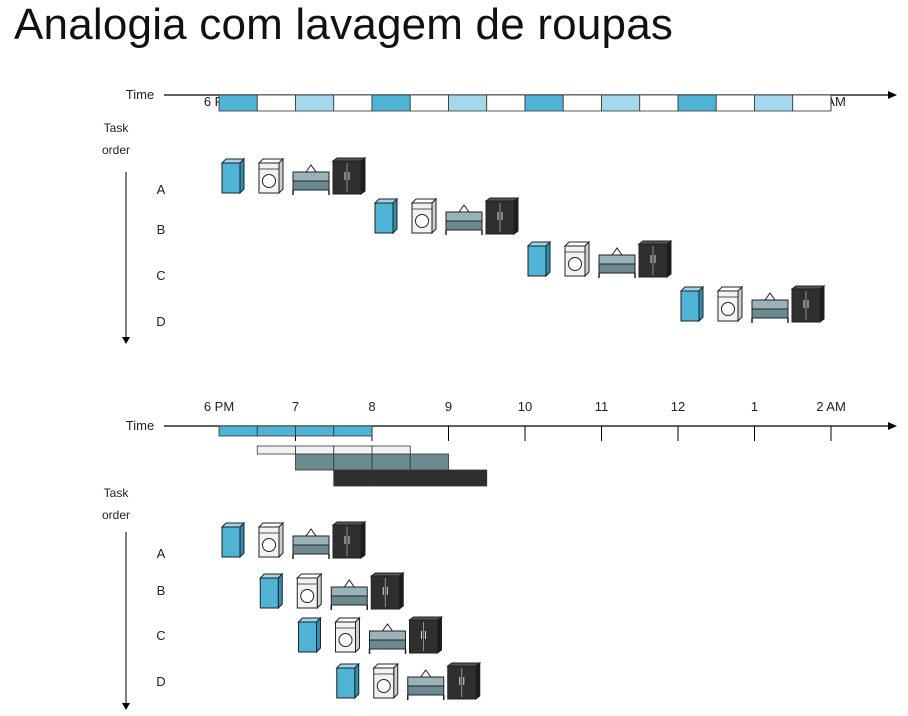 Image resolution: width=908 pixels, height=716 pixels. What do you see at coordinates (754, 406) in the screenshot?
I see `time-tick-label: 1` at bounding box center [754, 406].